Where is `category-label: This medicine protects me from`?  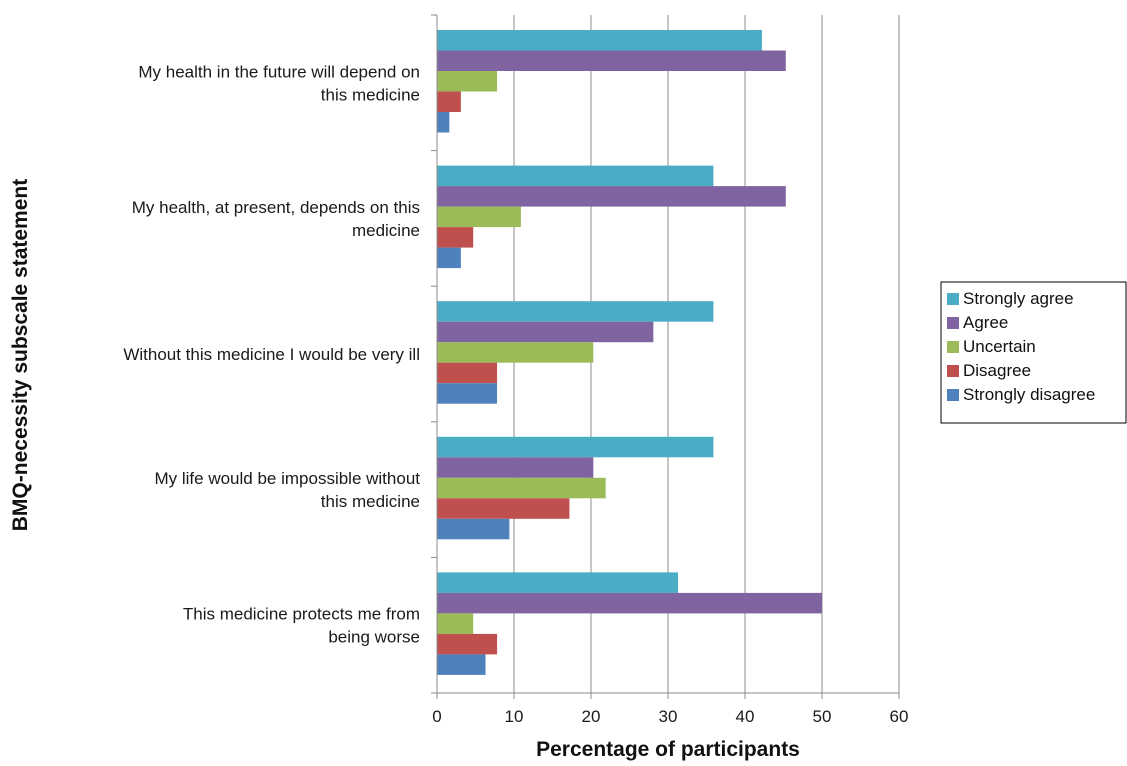 category-label: This medicine protects me from is located at coordinates (301, 614).